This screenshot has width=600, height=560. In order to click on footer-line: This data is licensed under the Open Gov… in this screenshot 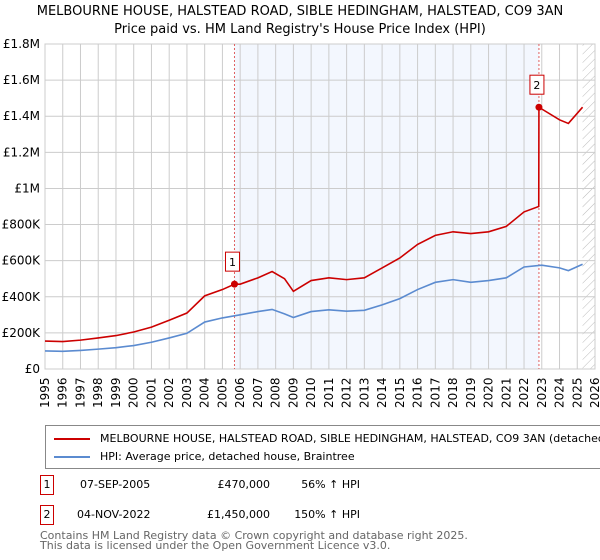, I will do `click(215, 545)`.